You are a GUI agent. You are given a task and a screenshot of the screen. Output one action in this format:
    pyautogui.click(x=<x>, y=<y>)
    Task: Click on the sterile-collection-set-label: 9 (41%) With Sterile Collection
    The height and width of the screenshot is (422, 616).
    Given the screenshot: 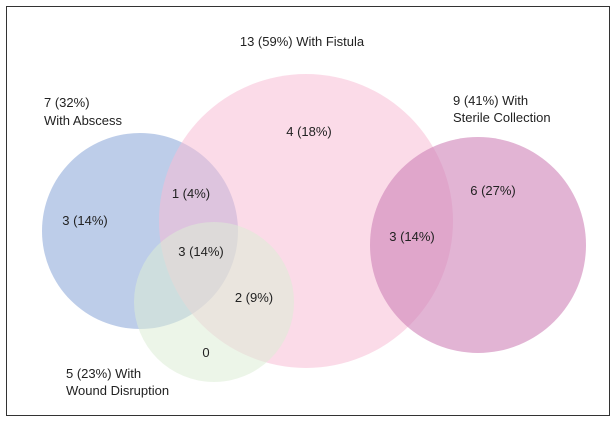 What is the action you would take?
    pyautogui.click(x=502, y=109)
    